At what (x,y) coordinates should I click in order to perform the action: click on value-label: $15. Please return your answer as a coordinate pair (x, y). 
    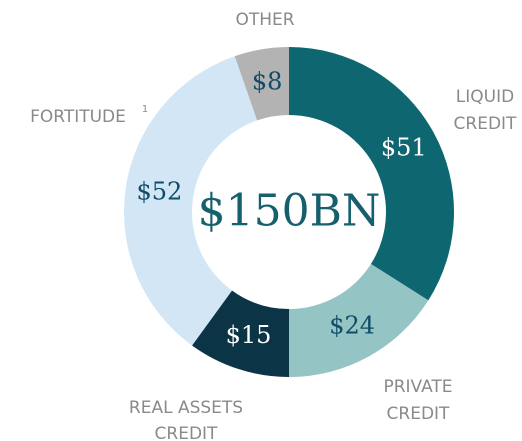
    Looking at the image, I should click on (249, 335).